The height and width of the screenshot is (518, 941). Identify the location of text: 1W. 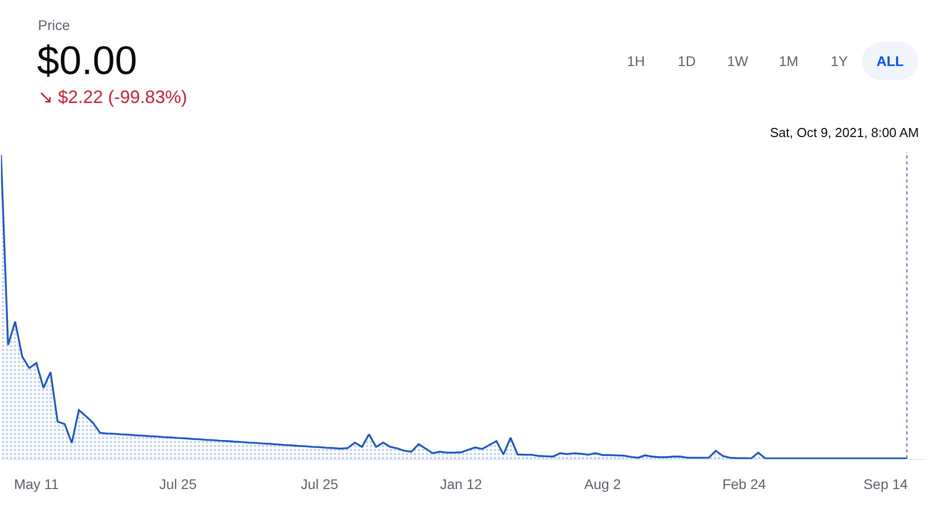
(737, 61).